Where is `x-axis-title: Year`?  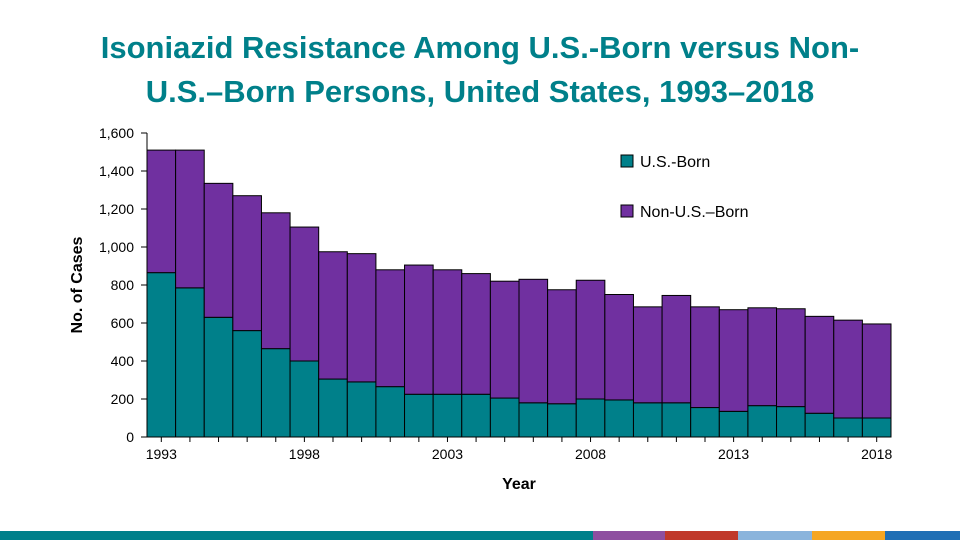
x-axis-title: Year is located at coordinates (519, 484).